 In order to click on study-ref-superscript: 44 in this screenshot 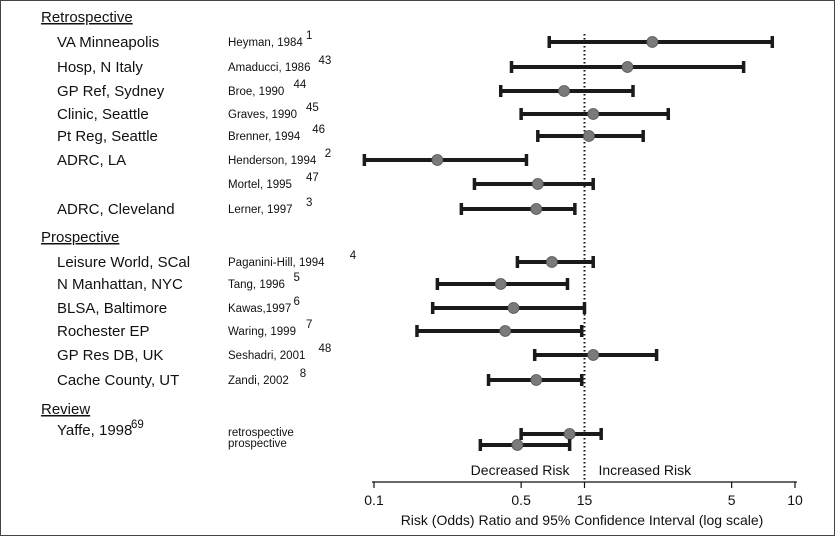, I will do `click(300, 85)`.